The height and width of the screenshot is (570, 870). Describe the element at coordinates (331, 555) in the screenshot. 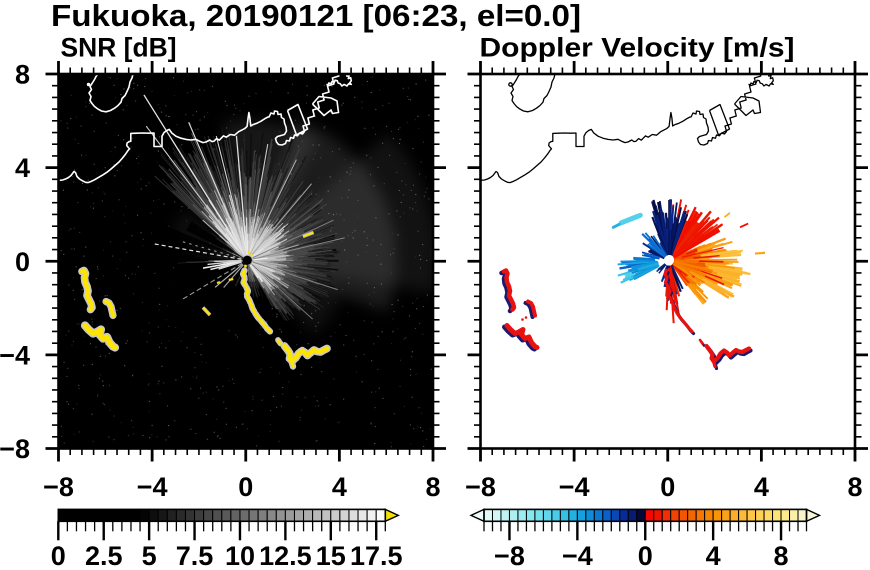

I see `svg-text: 15` at that location.